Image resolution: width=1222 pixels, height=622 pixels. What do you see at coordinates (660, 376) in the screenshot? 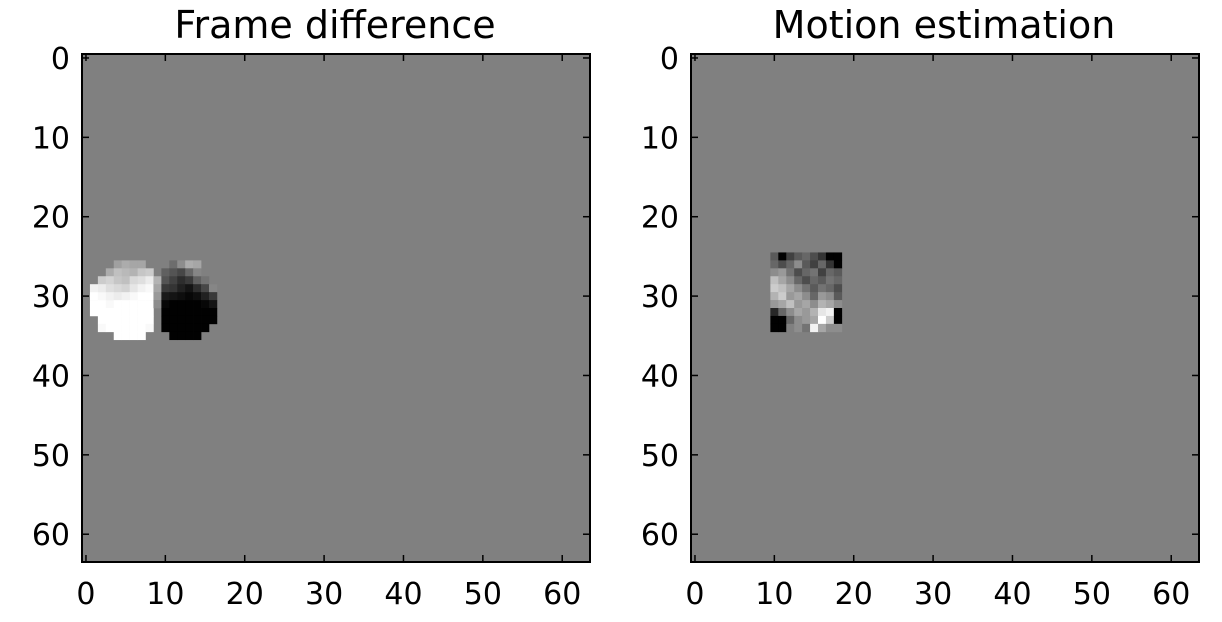
I see `motion-estimation-y-tick-label: 40` at bounding box center [660, 376].